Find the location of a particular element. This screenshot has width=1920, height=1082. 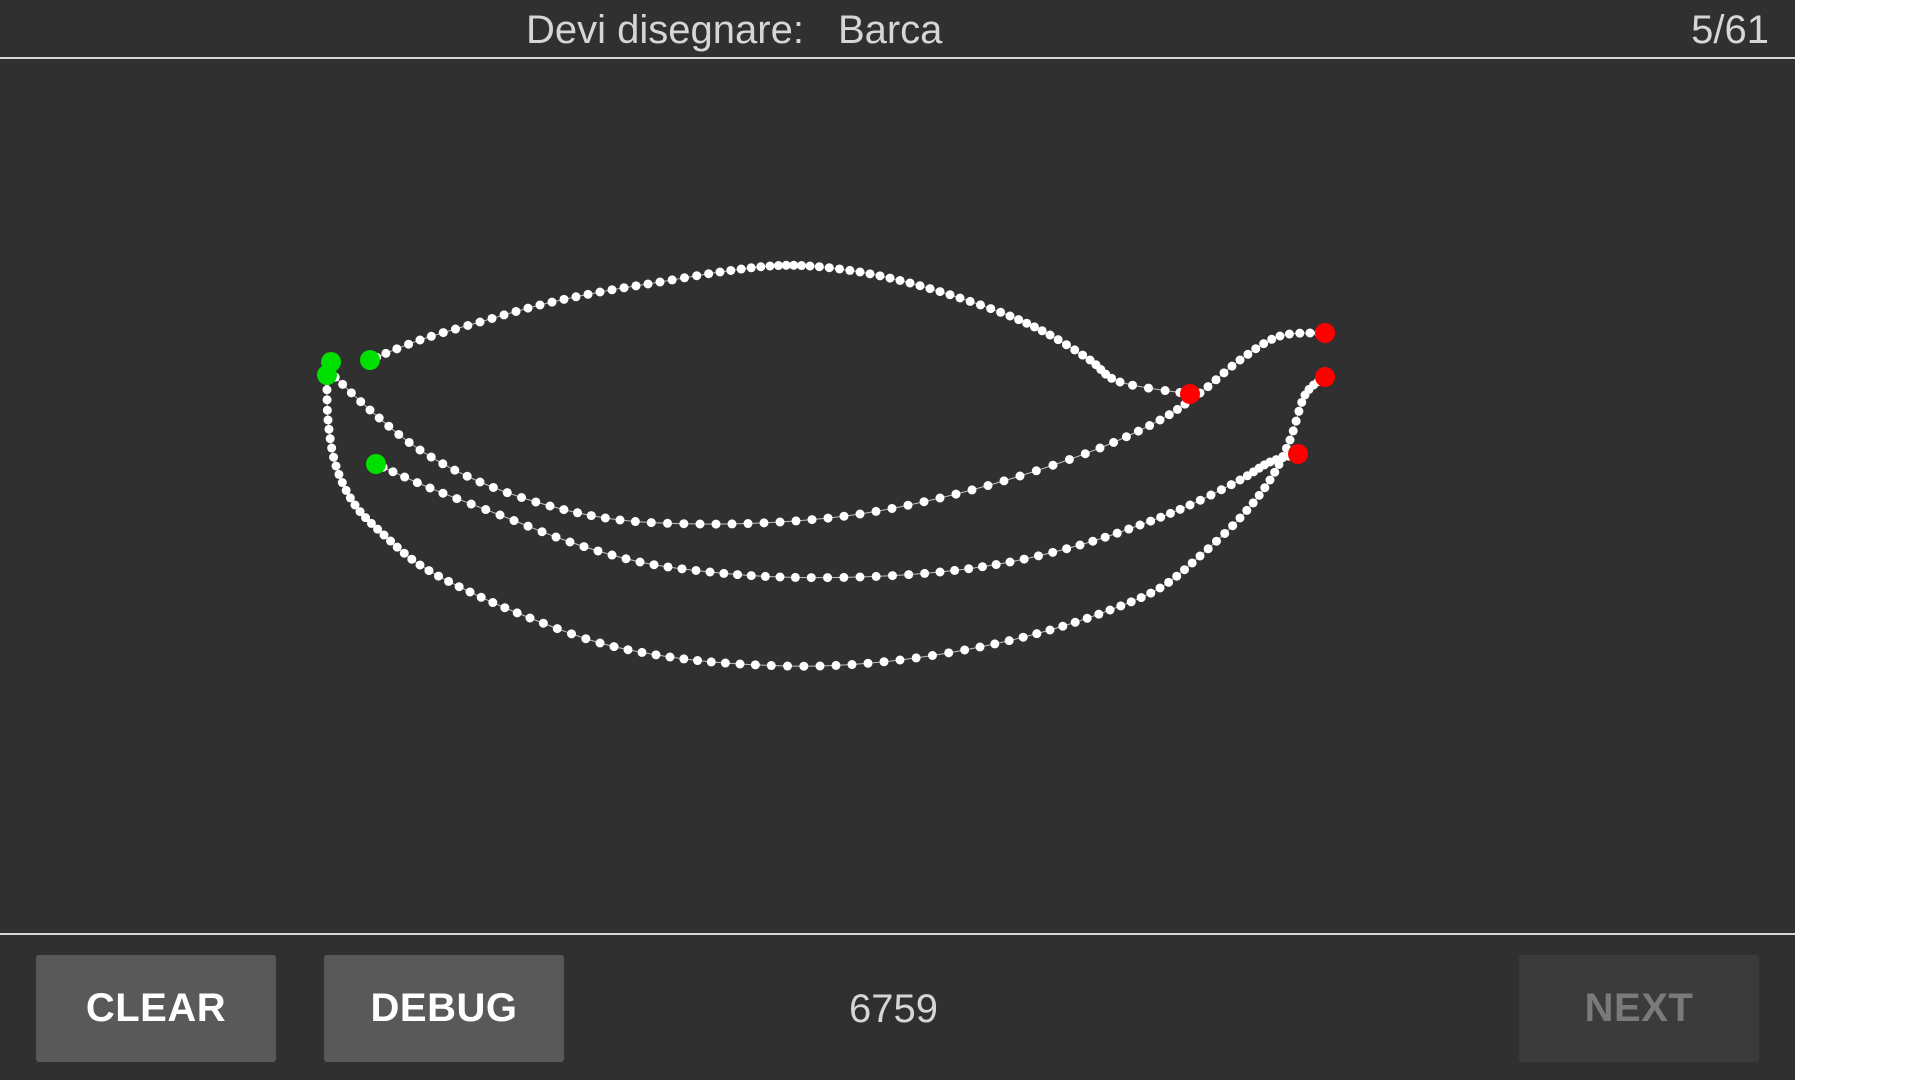

stroke-end-point is located at coordinates (1298, 454).